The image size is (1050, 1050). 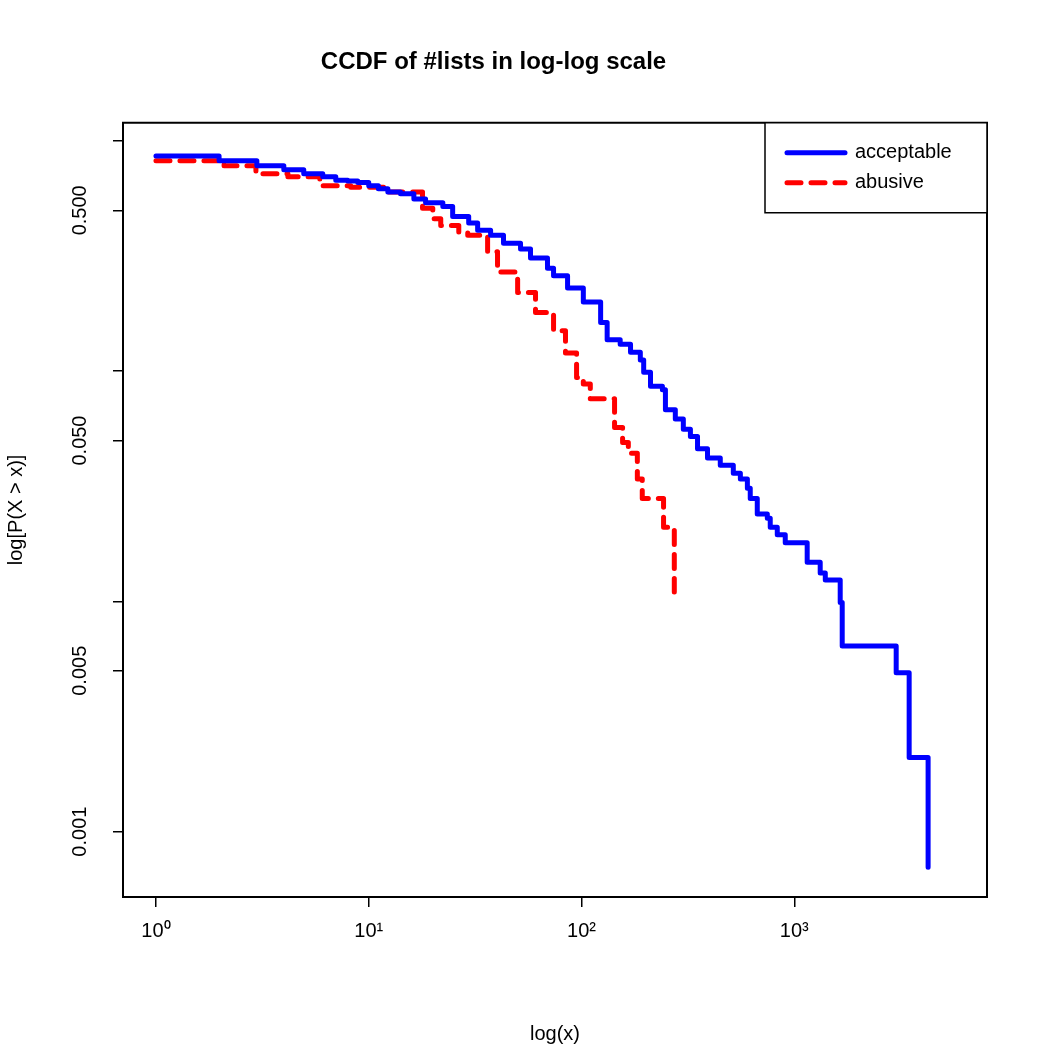 I want to click on x-tick-label: 10², so click(x=582, y=929).